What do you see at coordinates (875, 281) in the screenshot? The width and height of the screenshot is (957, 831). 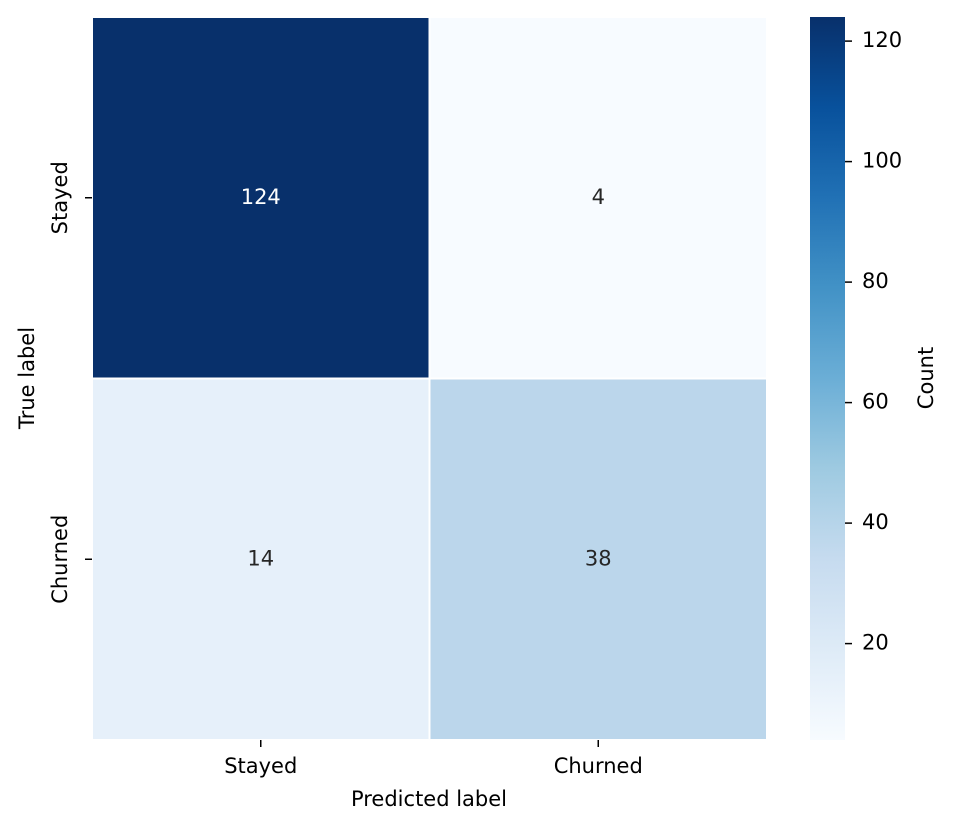 I see `colorbar-tick-label: 80` at bounding box center [875, 281].